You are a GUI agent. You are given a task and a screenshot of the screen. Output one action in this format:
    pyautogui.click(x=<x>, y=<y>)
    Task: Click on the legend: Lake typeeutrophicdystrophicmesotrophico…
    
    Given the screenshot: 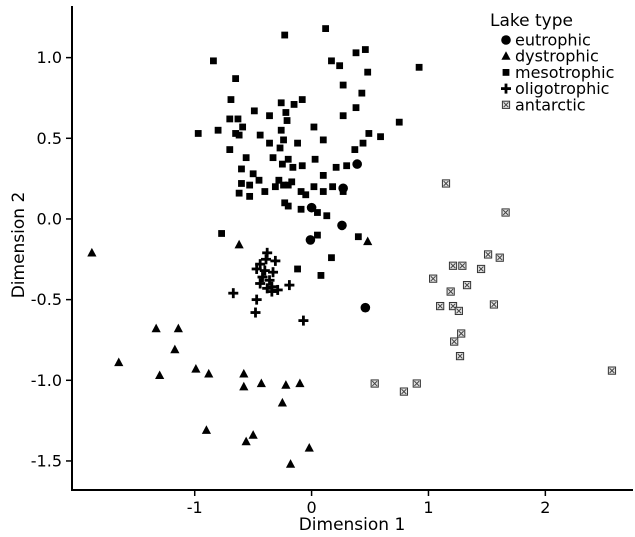 What is the action you would take?
    pyautogui.click(x=552, y=62)
    